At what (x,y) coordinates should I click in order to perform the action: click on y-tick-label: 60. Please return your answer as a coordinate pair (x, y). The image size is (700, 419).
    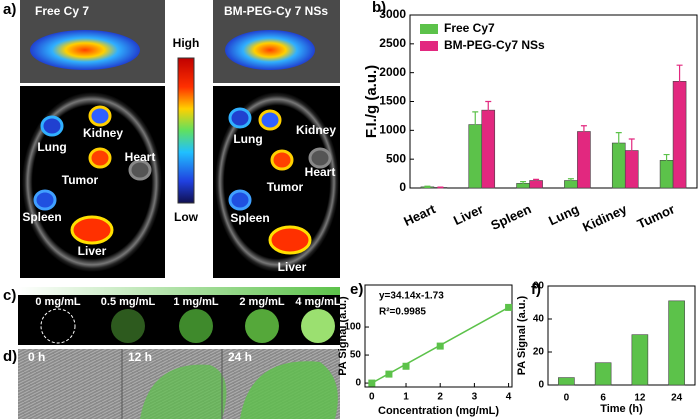
    Looking at the image, I should click on (539, 286).